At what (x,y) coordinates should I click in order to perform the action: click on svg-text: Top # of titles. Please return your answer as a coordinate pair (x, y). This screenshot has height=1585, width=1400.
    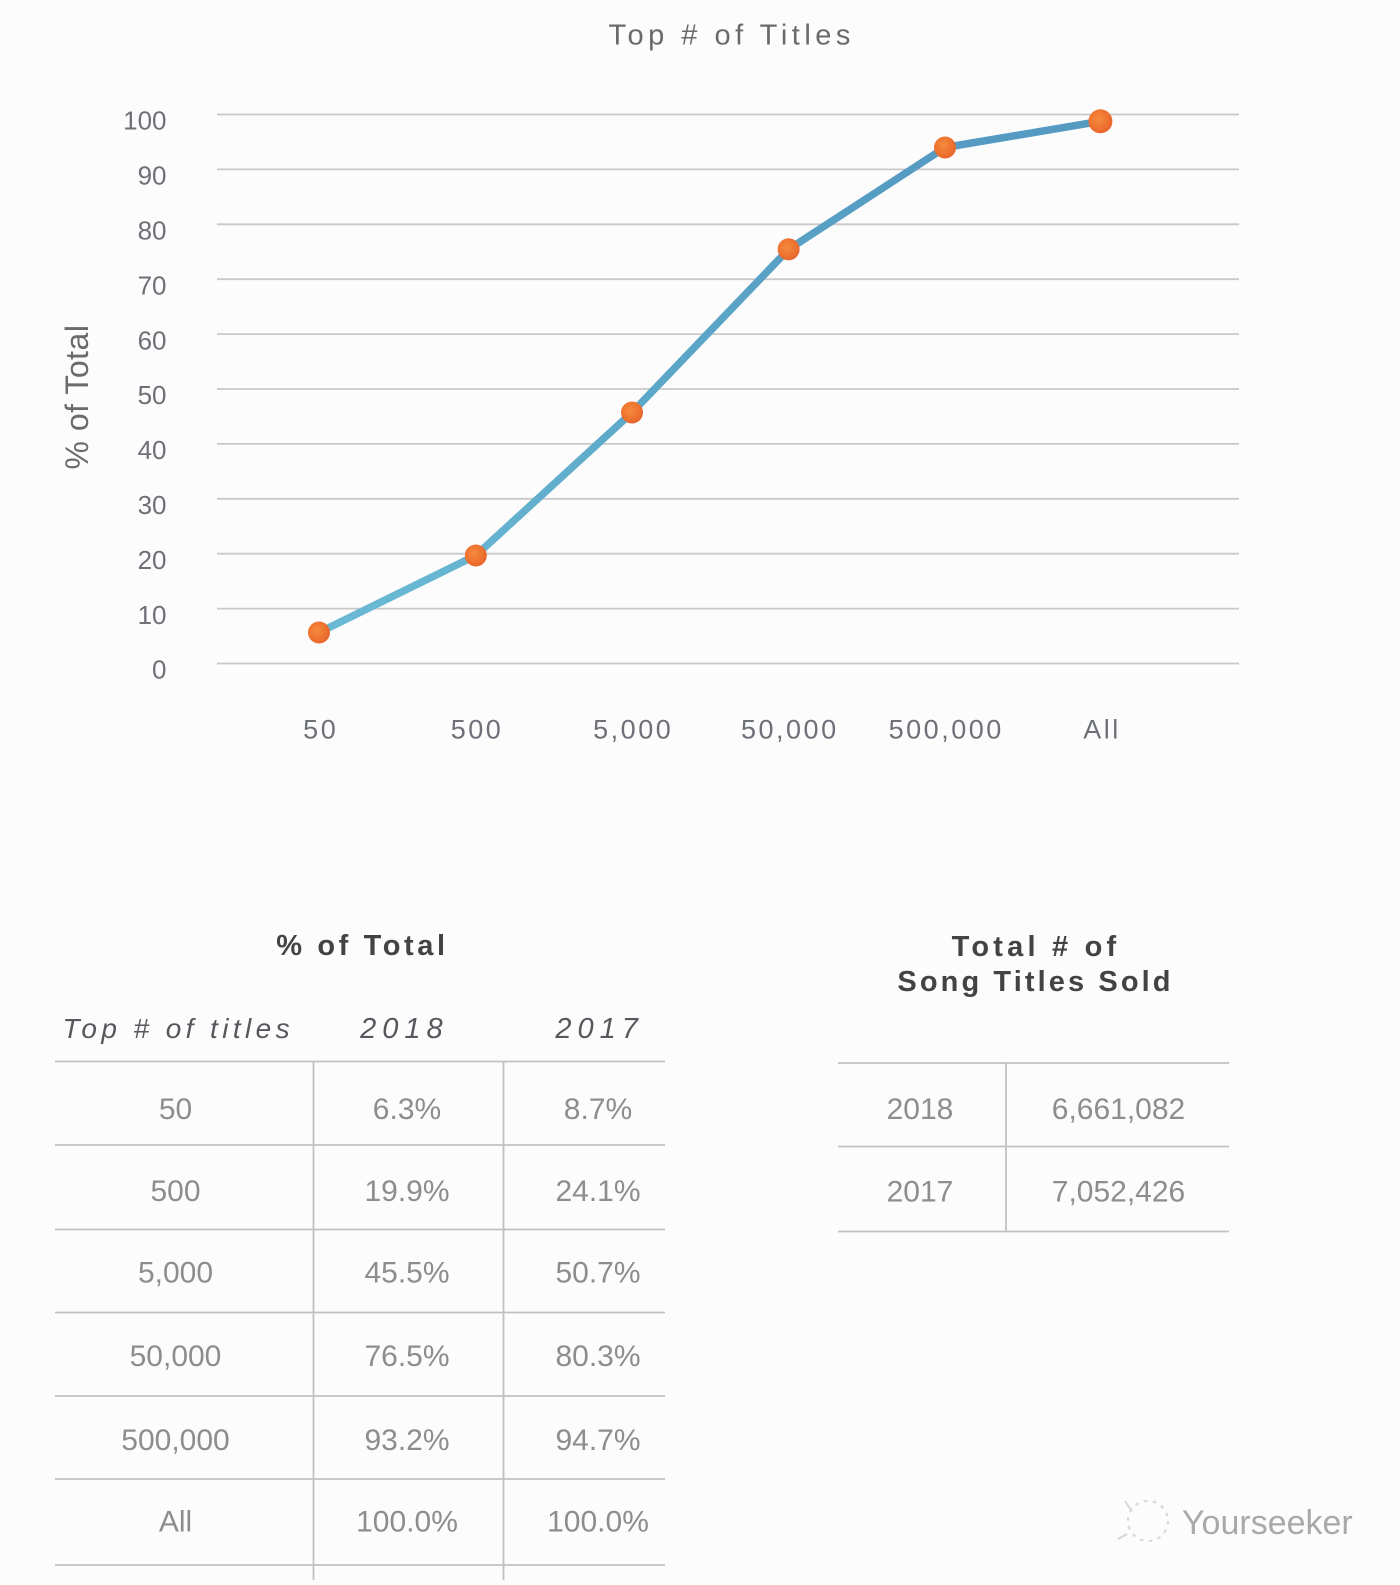
    Looking at the image, I should click on (179, 1028).